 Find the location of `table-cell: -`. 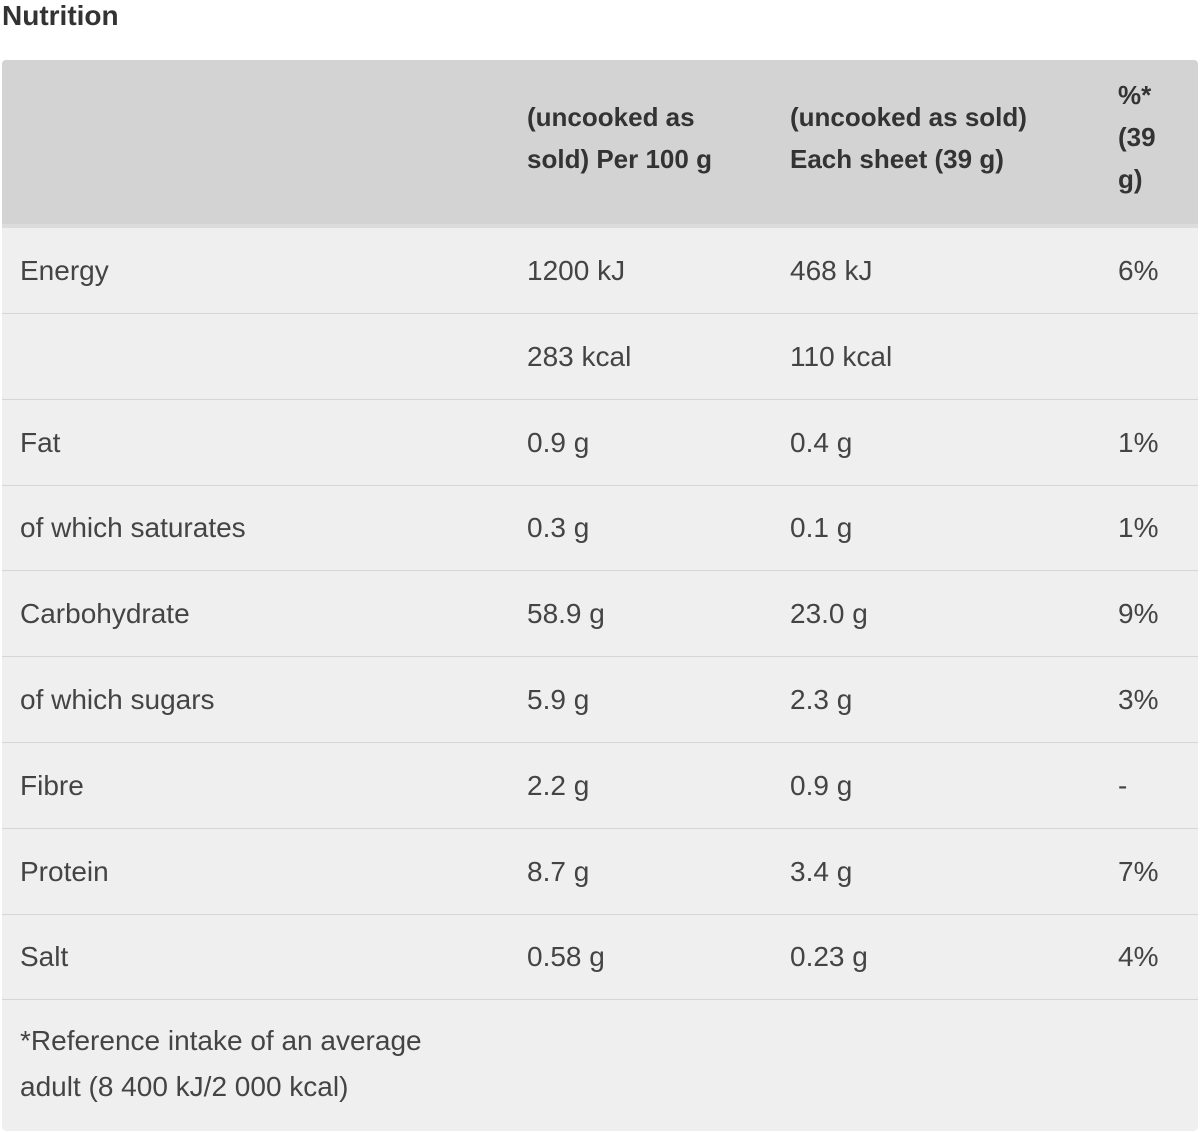

table-cell: - is located at coordinates (1123, 785).